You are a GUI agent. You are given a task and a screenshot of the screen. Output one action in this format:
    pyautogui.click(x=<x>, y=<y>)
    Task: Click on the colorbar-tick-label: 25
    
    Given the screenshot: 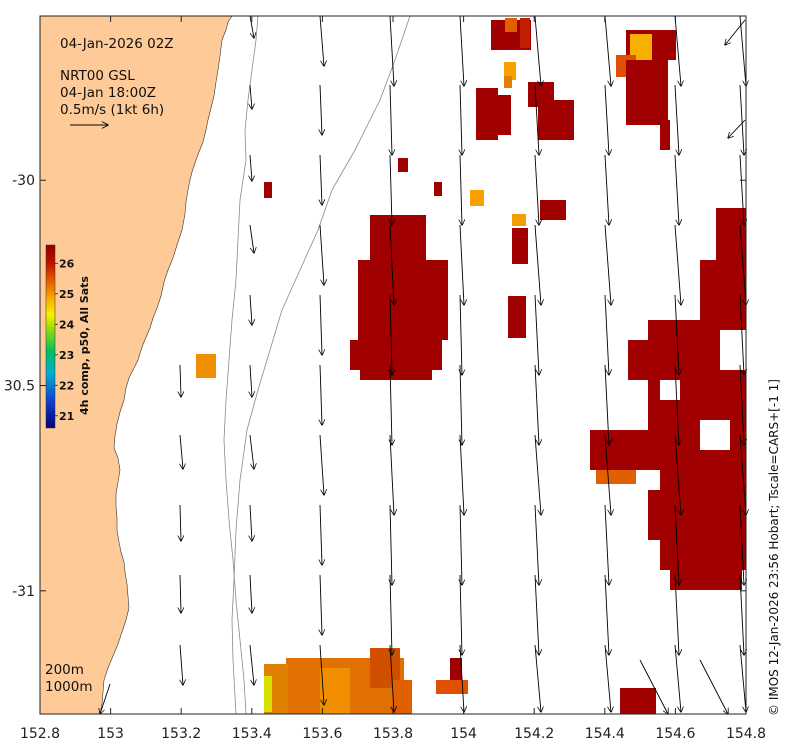 What is the action you would take?
    pyautogui.click(x=66, y=294)
    